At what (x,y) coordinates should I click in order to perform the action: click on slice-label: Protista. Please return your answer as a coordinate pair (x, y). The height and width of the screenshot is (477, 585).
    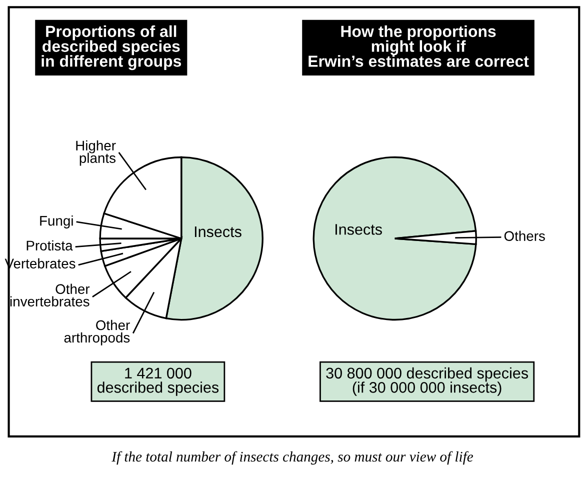
    Looking at the image, I should click on (49, 245).